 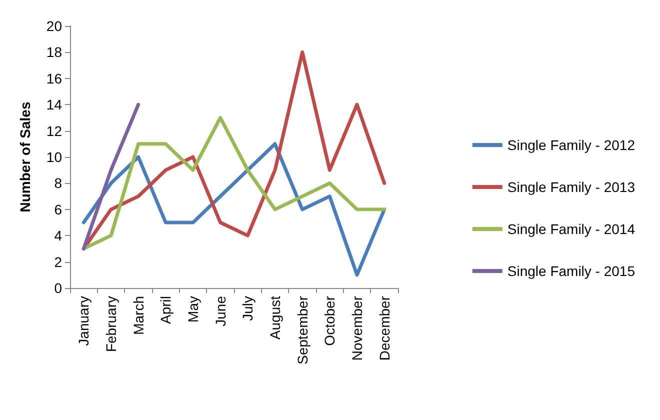 I want to click on legend-label: Single Family - 2012, so click(x=571, y=145).